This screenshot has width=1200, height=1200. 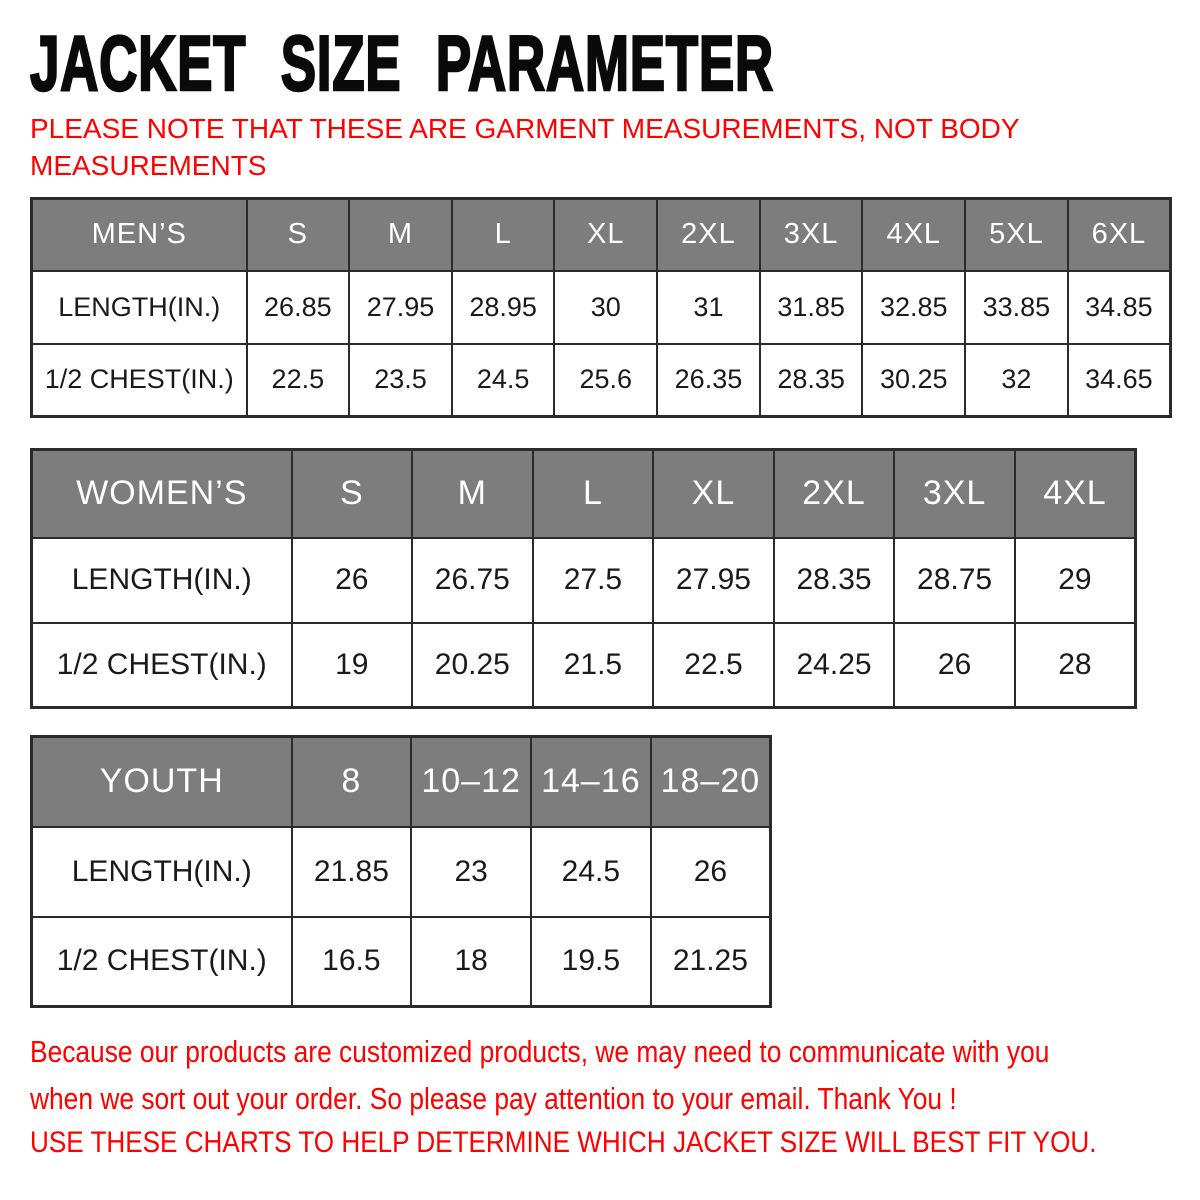 I want to click on youth-measurement-cell: 21.85, so click(x=351, y=871).